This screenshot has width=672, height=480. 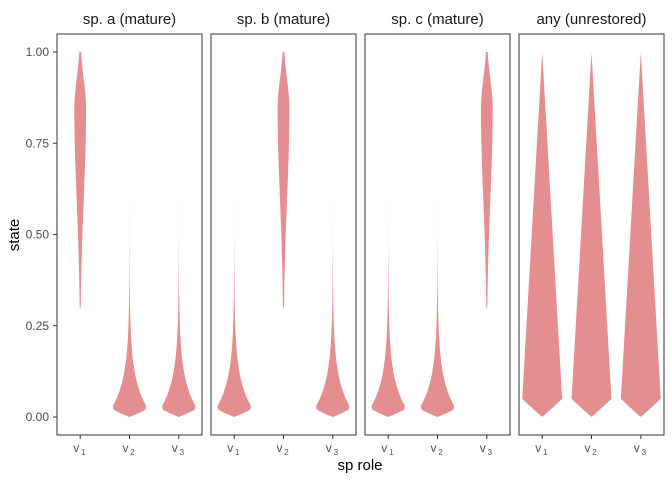 I want to click on y-tick-label: 1.00, so click(x=38, y=52).